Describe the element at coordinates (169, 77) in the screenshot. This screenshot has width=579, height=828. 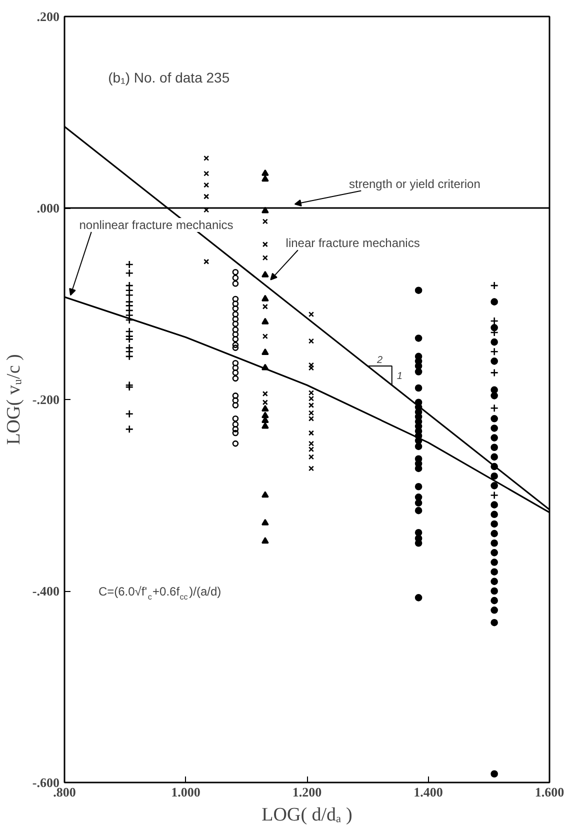
I see `annotation: (b₁) No. of data 235` at that location.